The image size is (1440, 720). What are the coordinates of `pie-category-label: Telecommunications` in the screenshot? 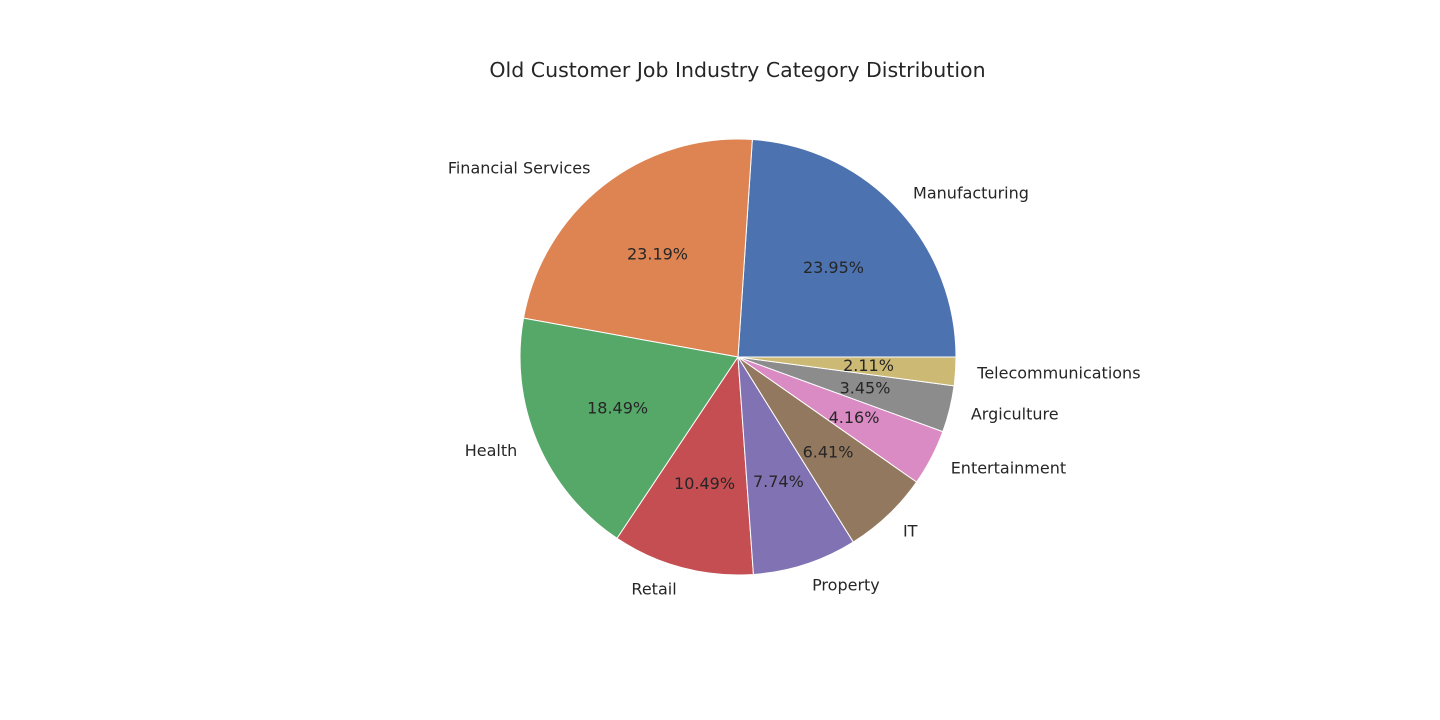 It's located at (1058, 372).